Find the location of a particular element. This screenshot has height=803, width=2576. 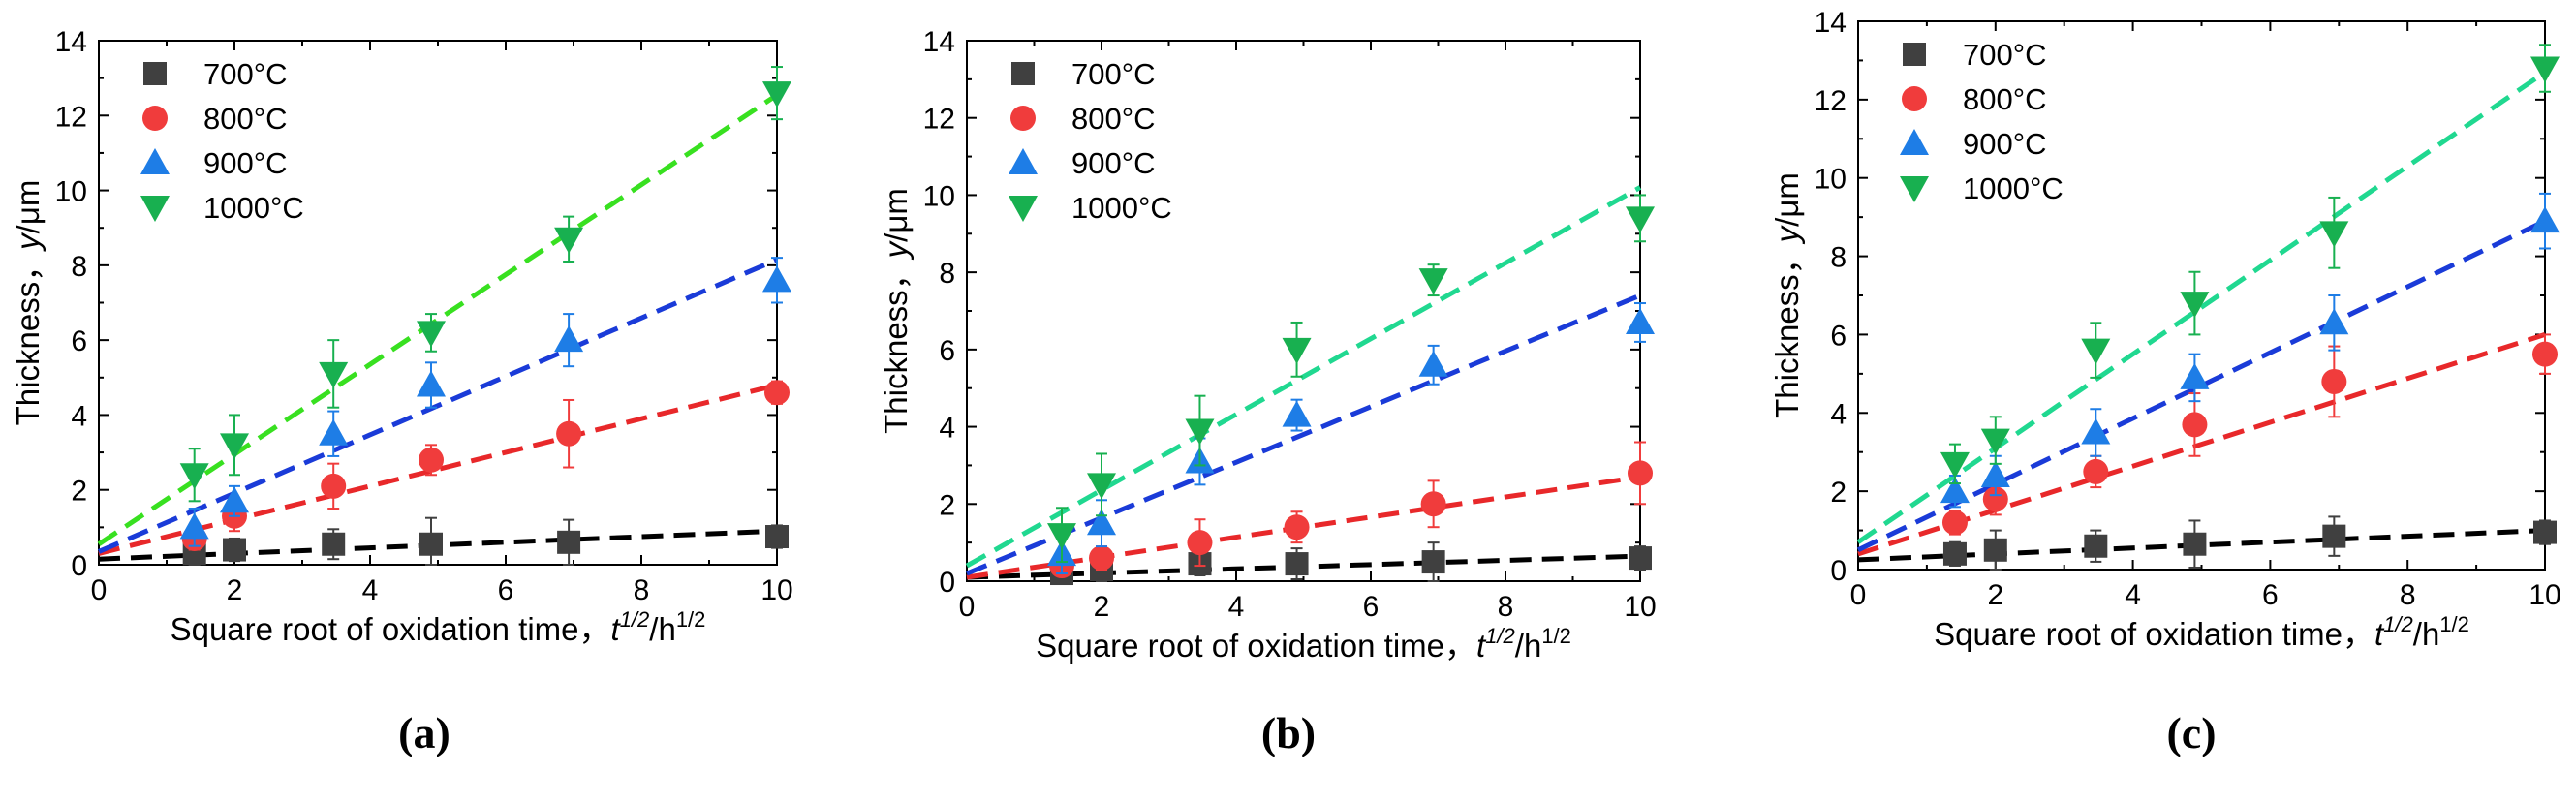

legend-label: 700°C is located at coordinates (1113, 74).